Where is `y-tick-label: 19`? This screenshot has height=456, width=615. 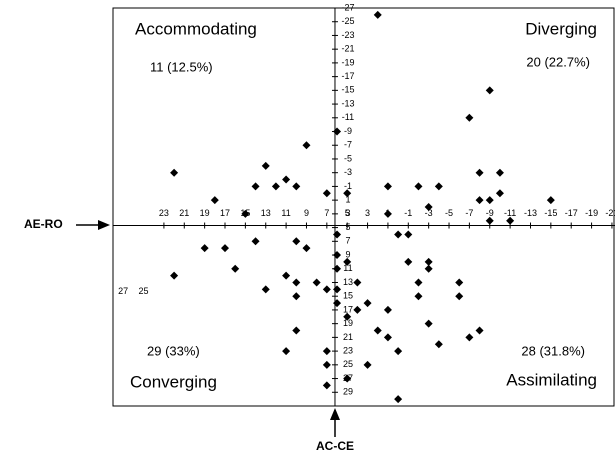 y-tick-label: 19 is located at coordinates (348, 323).